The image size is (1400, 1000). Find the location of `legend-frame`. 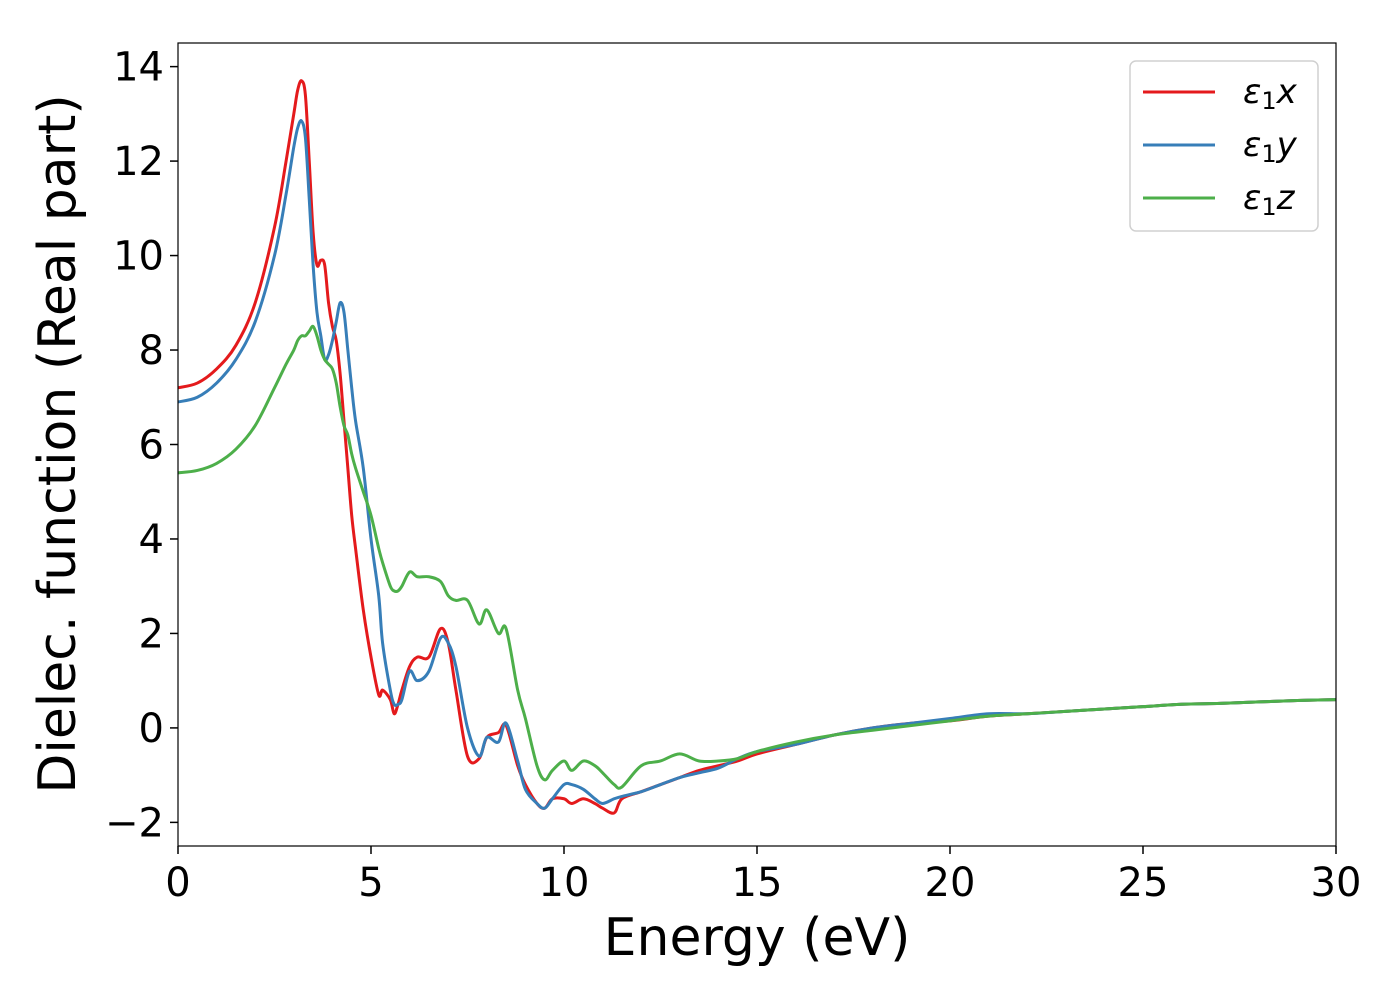

legend-frame is located at coordinates (1224, 146).